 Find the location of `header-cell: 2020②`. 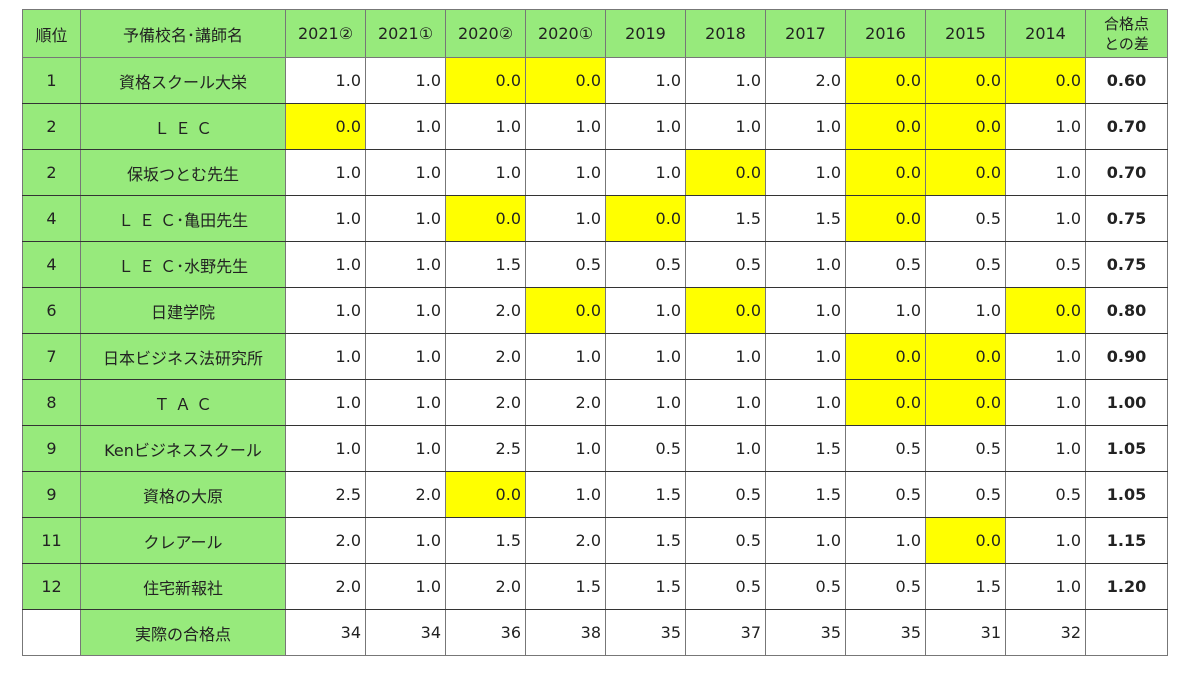

header-cell: 2020② is located at coordinates (485, 33).